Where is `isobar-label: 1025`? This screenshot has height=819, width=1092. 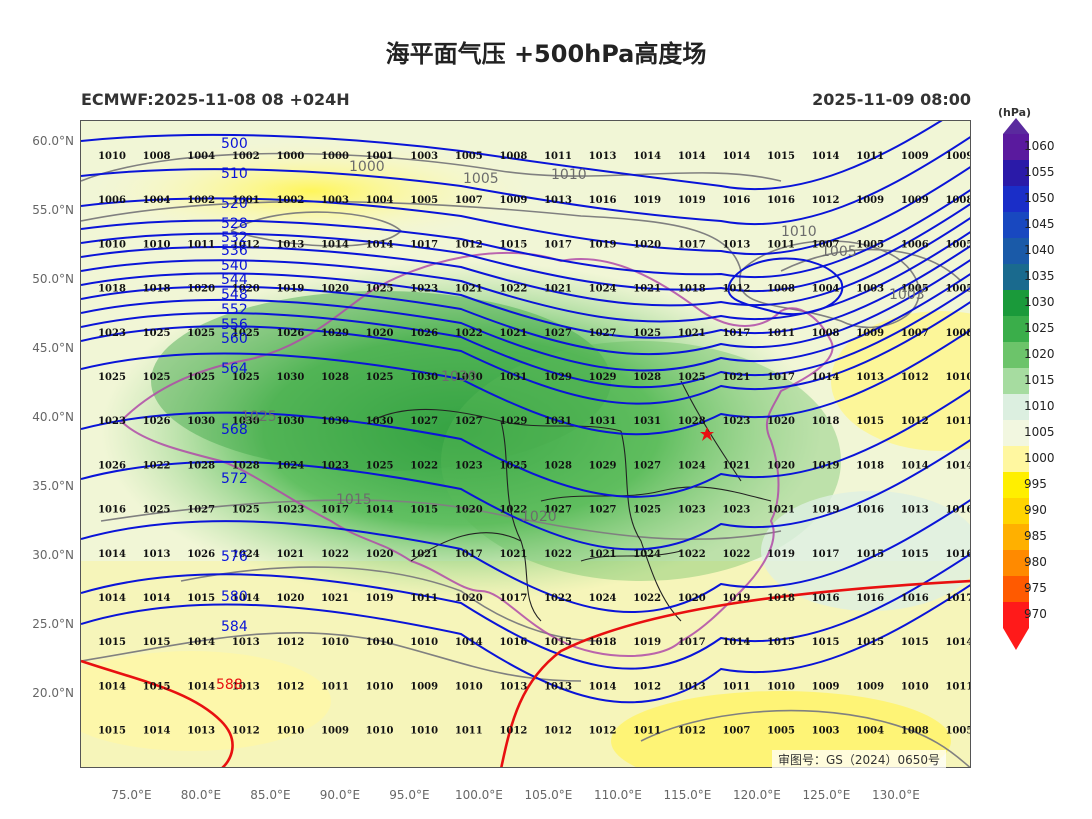
isobar-label: 1025 is located at coordinates (259, 417).